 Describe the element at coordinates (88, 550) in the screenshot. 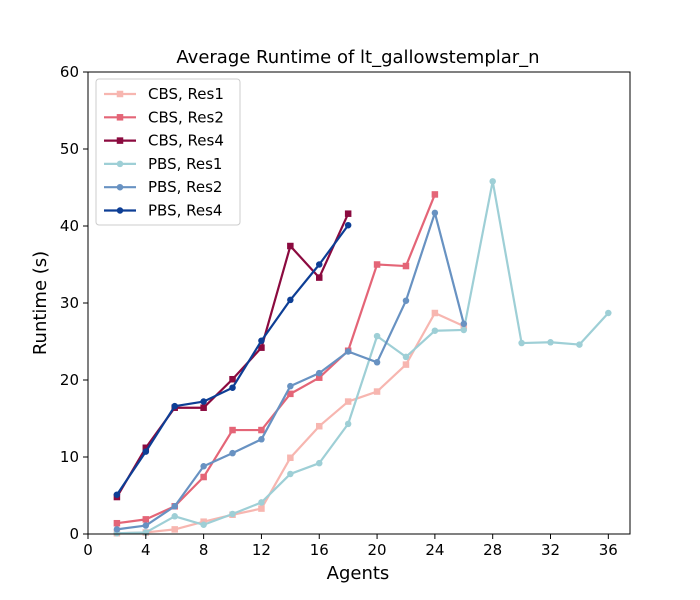

I see `x-tick-label: 0` at that location.